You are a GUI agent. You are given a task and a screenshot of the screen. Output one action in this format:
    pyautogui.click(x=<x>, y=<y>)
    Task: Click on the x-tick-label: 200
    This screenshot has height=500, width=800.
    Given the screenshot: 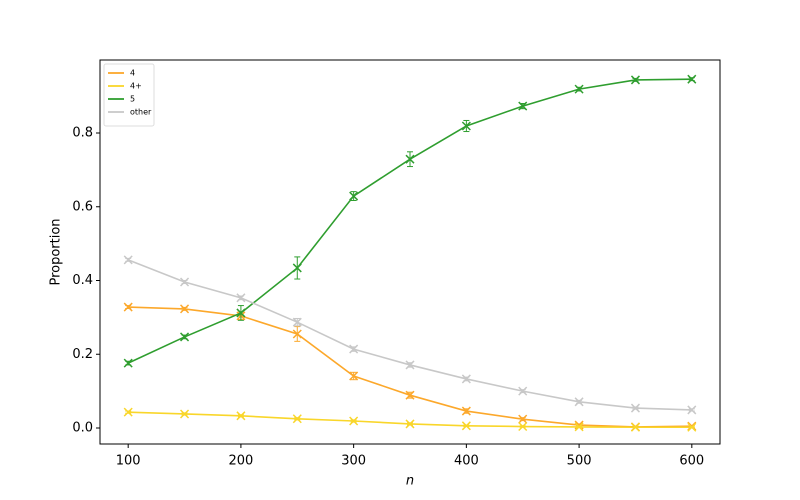 What is the action you would take?
    pyautogui.click(x=240, y=461)
    